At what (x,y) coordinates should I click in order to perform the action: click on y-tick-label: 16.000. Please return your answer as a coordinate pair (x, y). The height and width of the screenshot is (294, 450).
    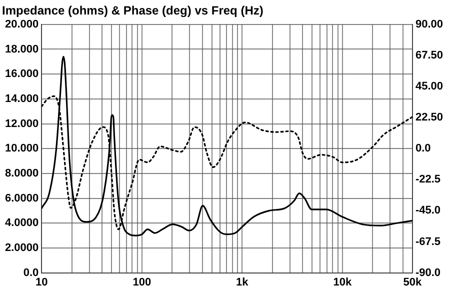
    Looking at the image, I should click on (21, 74).